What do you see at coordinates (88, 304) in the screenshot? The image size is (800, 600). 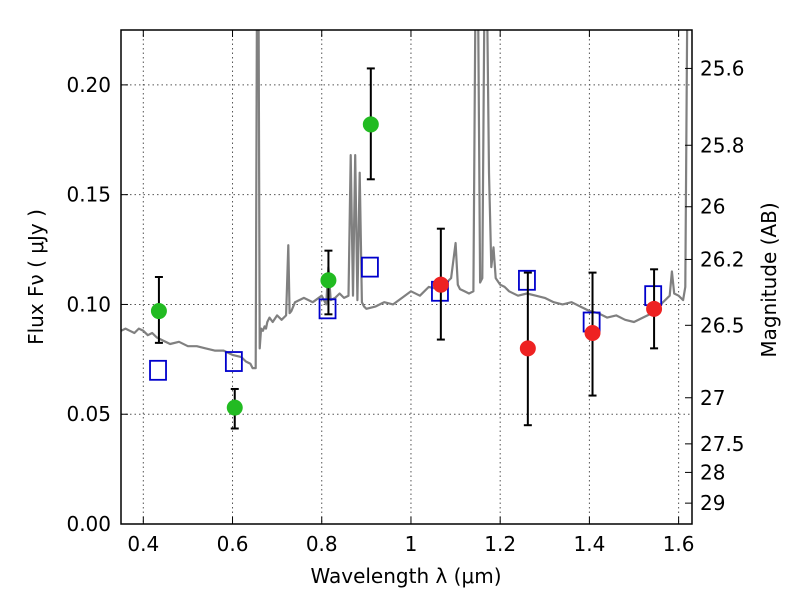 I see `y-tick-label: 0.10` at bounding box center [88, 304].